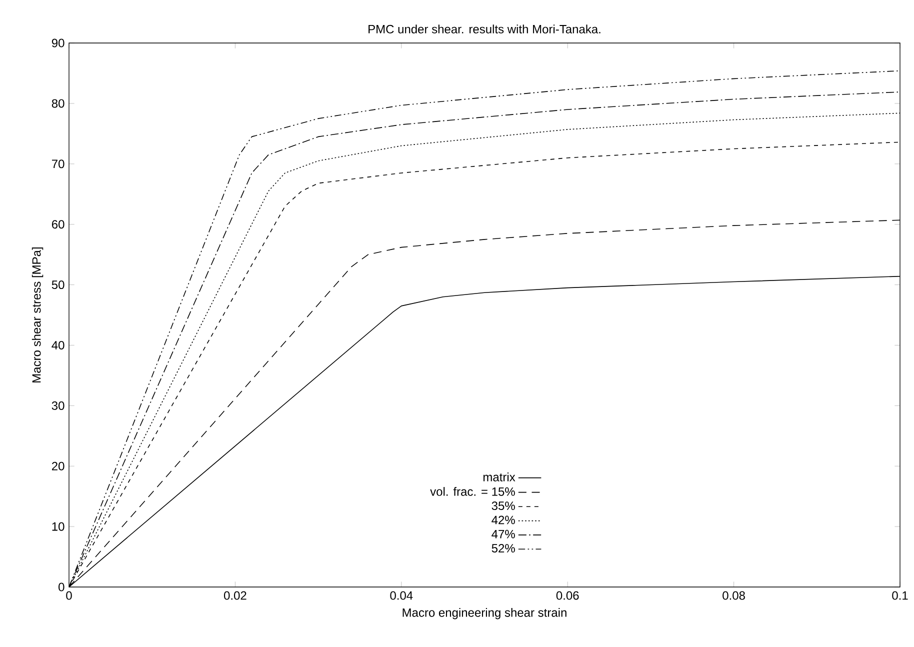 The image size is (914, 647). Describe the element at coordinates (38, 315) in the screenshot. I see `y-axis-title: Macro shear stress [MPa]` at that location.